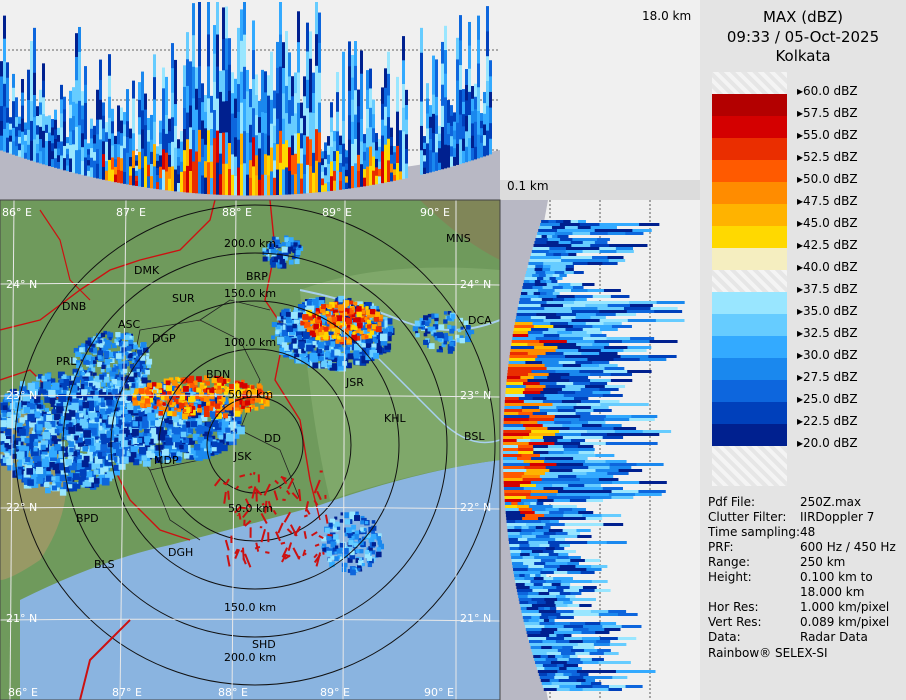  I want to click on lat-label-right: 24° N, so click(476, 284).